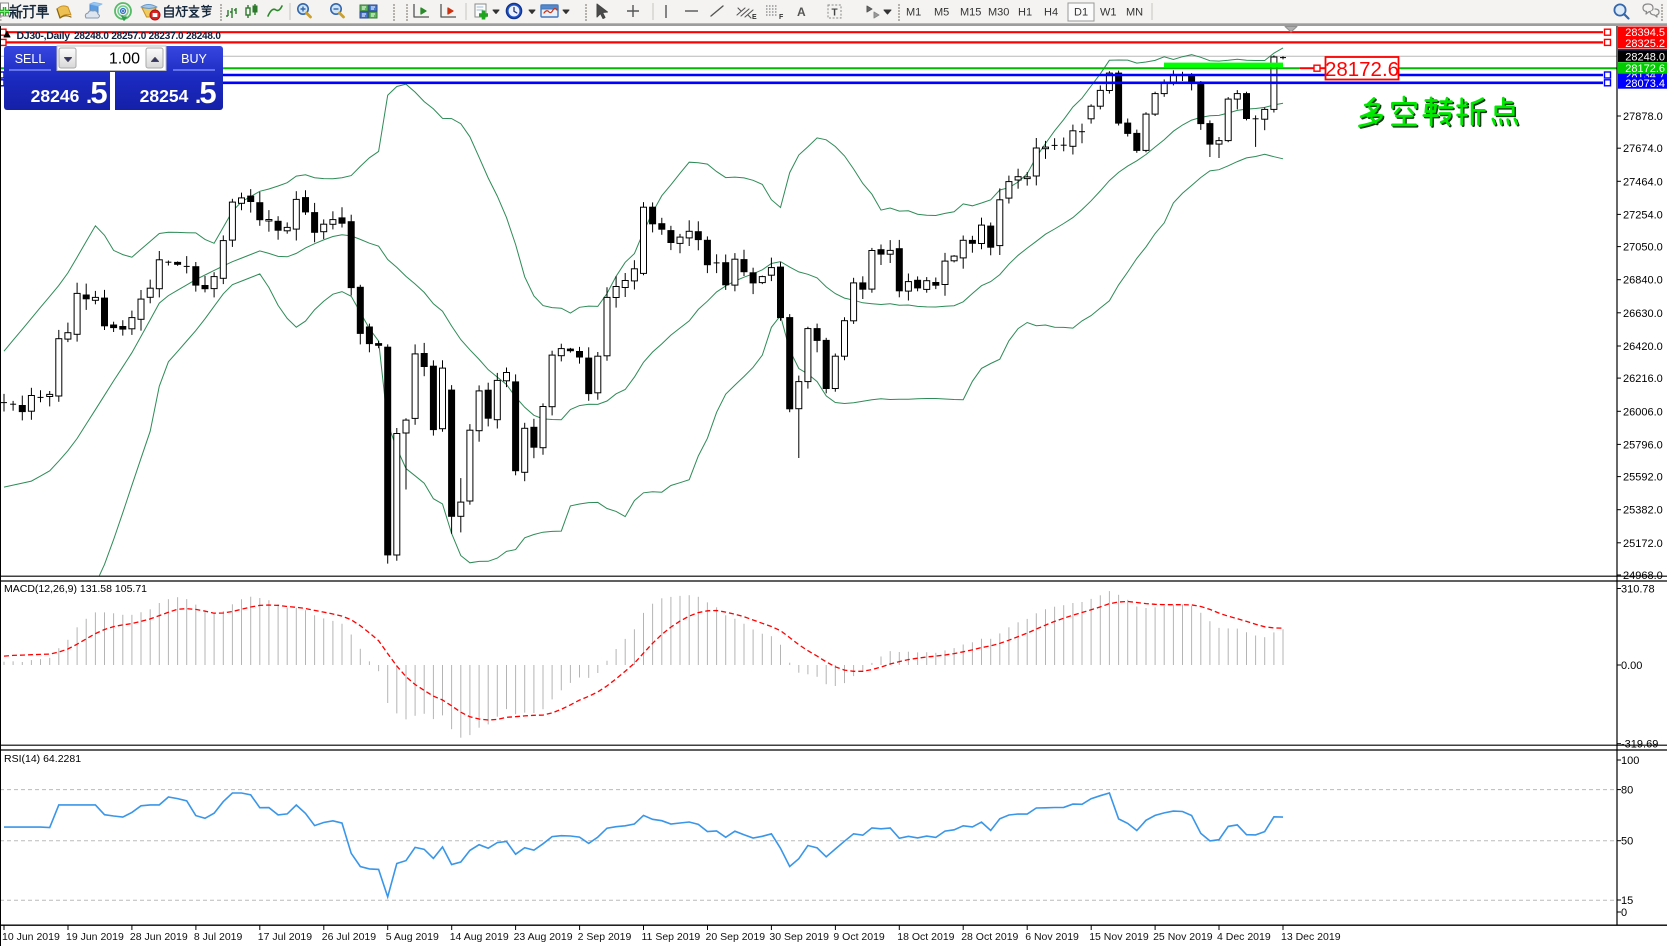 Image resolution: width=1667 pixels, height=946 pixels. Describe the element at coordinates (671, 937) in the screenshot. I see `svg-text: 11 Sep 2019` at that location.